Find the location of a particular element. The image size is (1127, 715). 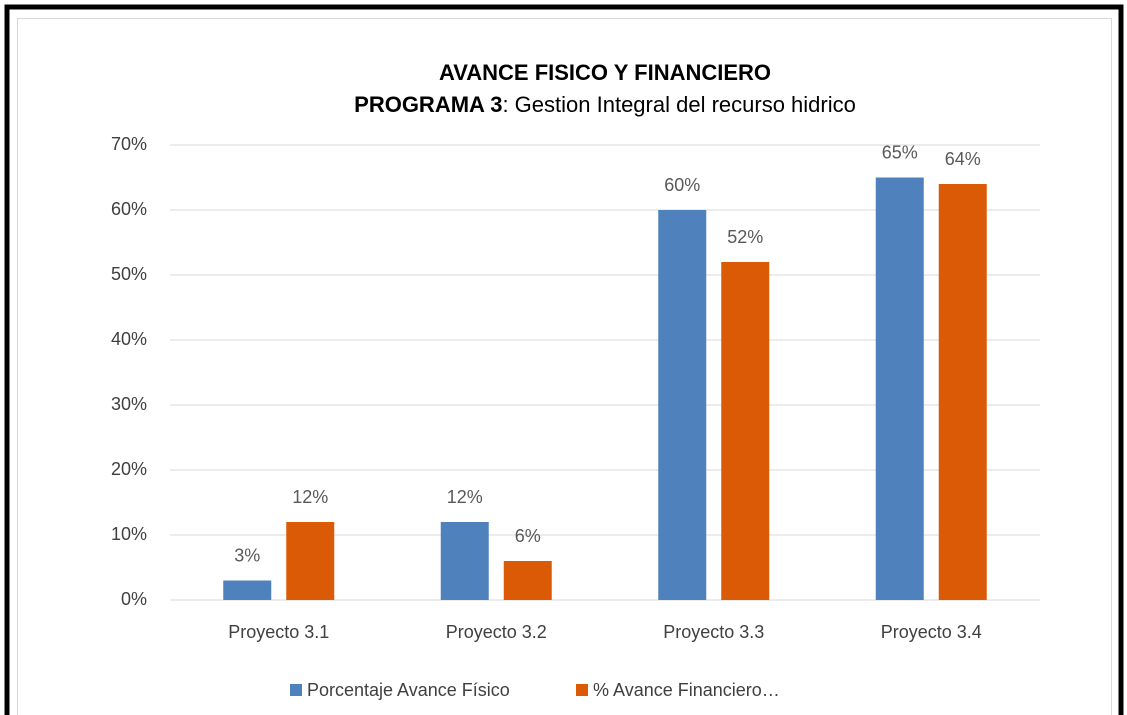

x-tick-label: Proyecto 3.2 is located at coordinates (496, 632).